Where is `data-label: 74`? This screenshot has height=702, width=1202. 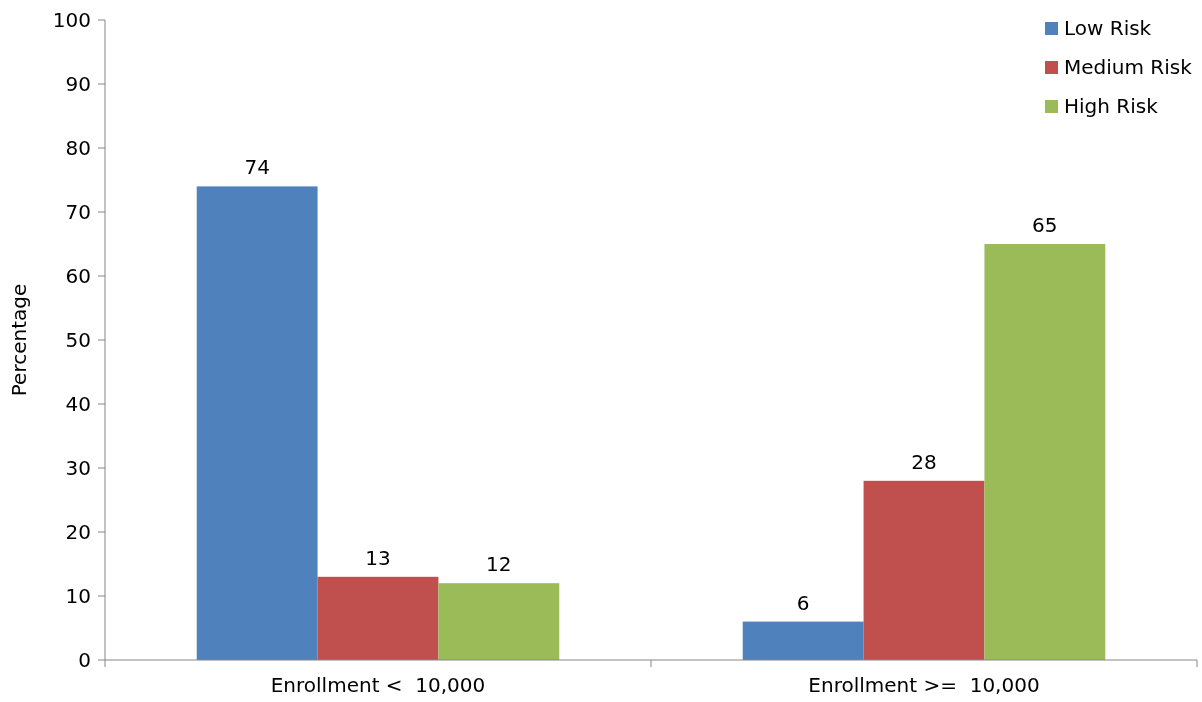 data-label: 74 is located at coordinates (257, 167).